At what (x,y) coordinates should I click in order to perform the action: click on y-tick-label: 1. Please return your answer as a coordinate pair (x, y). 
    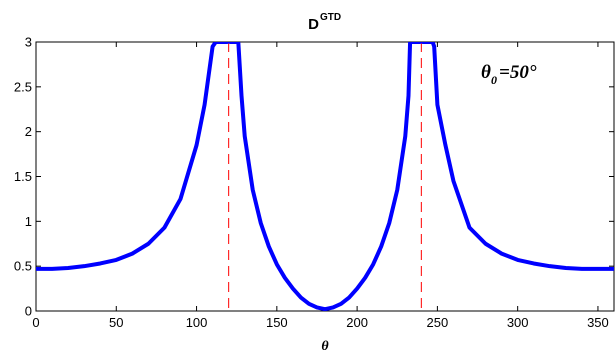
    Looking at the image, I should click on (28, 221).